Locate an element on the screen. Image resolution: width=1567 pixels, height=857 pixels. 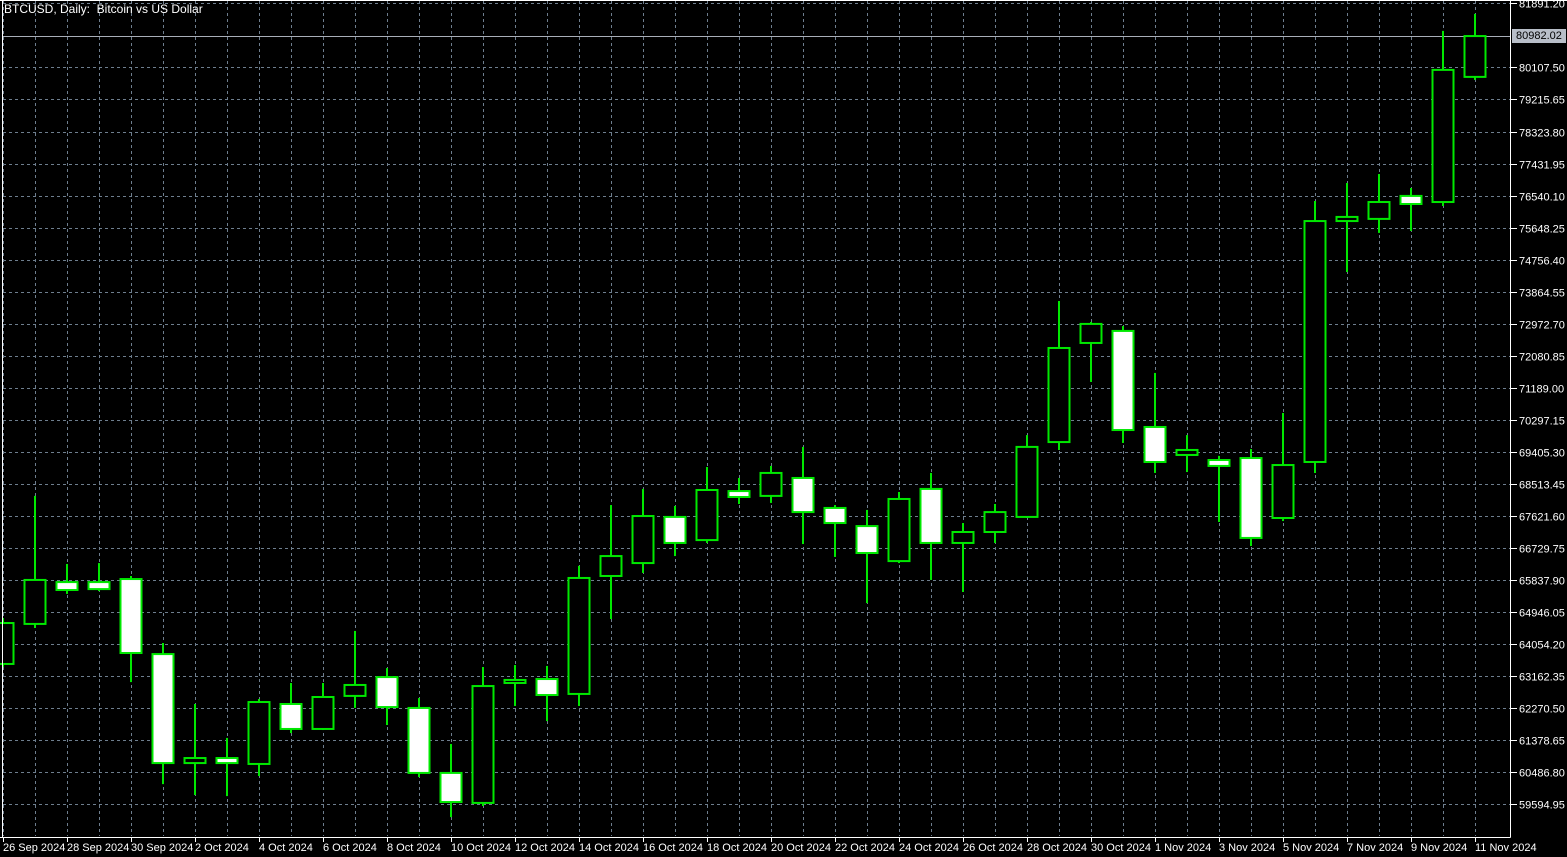
date-axis-label: 28 Oct 2024 is located at coordinates (1057, 848).